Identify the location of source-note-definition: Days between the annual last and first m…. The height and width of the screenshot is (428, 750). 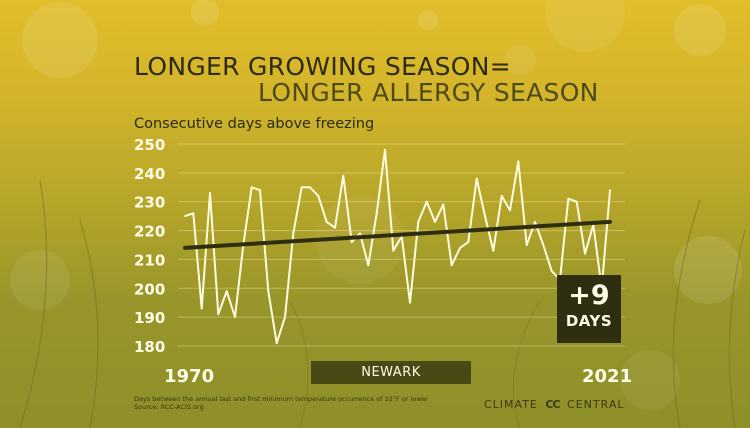
(281, 399).